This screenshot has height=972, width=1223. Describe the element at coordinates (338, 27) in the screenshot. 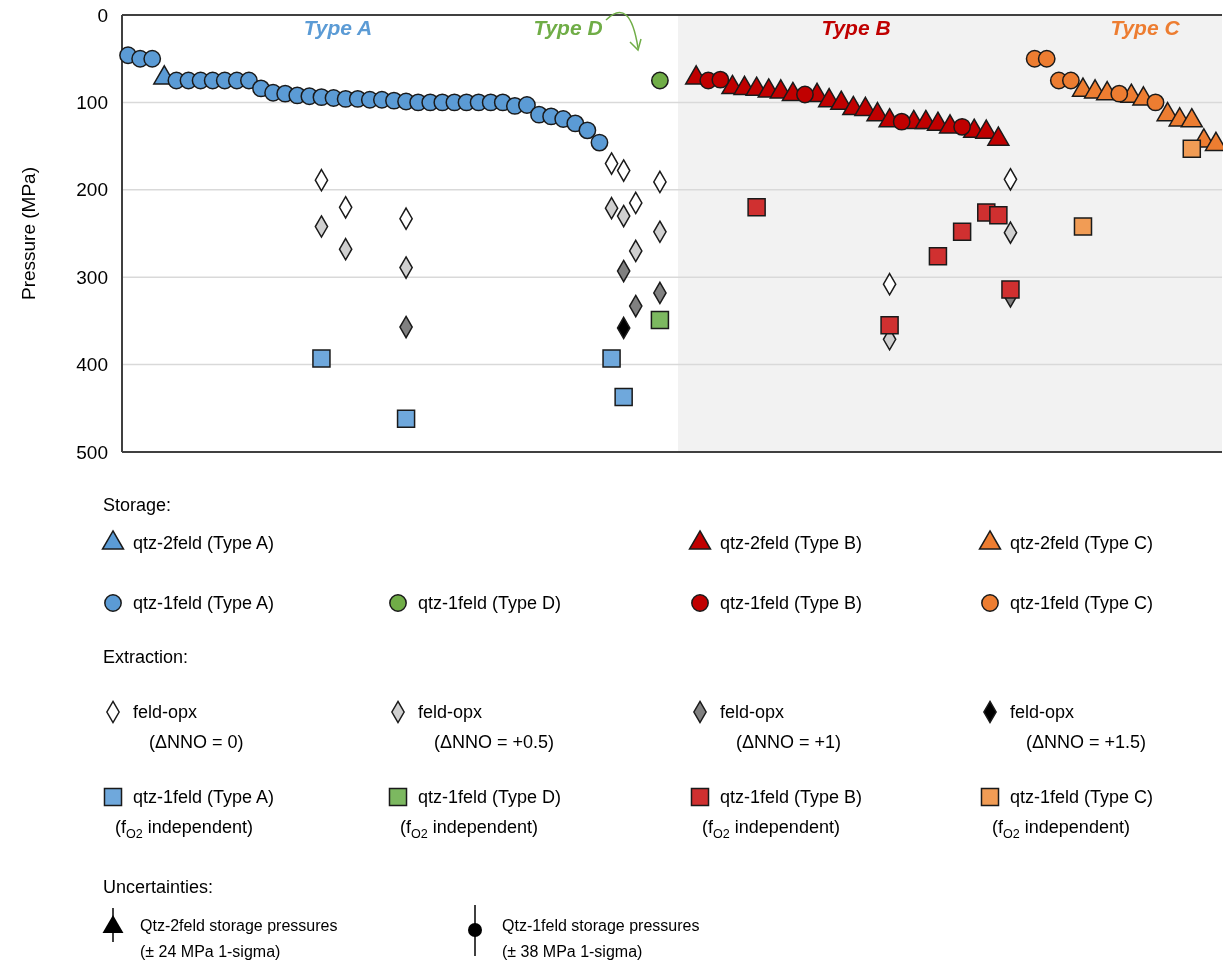

I see `annotation: Type A` at that location.